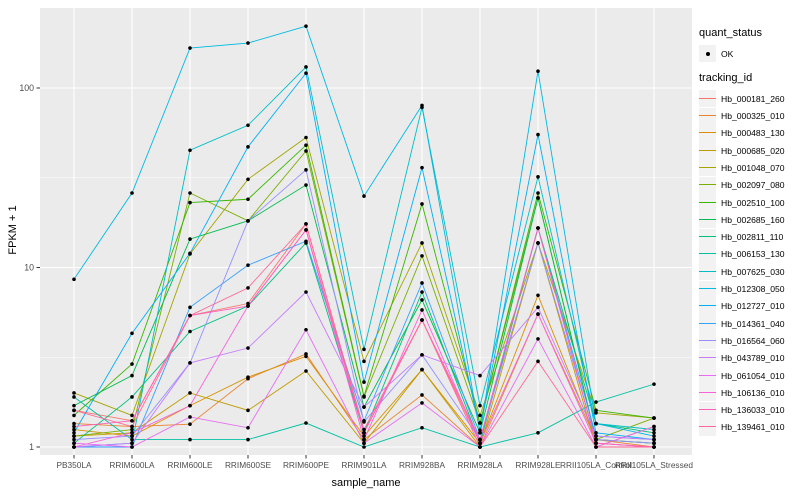  I want to click on legend-item-label: Hb_000483_130, so click(753, 133).